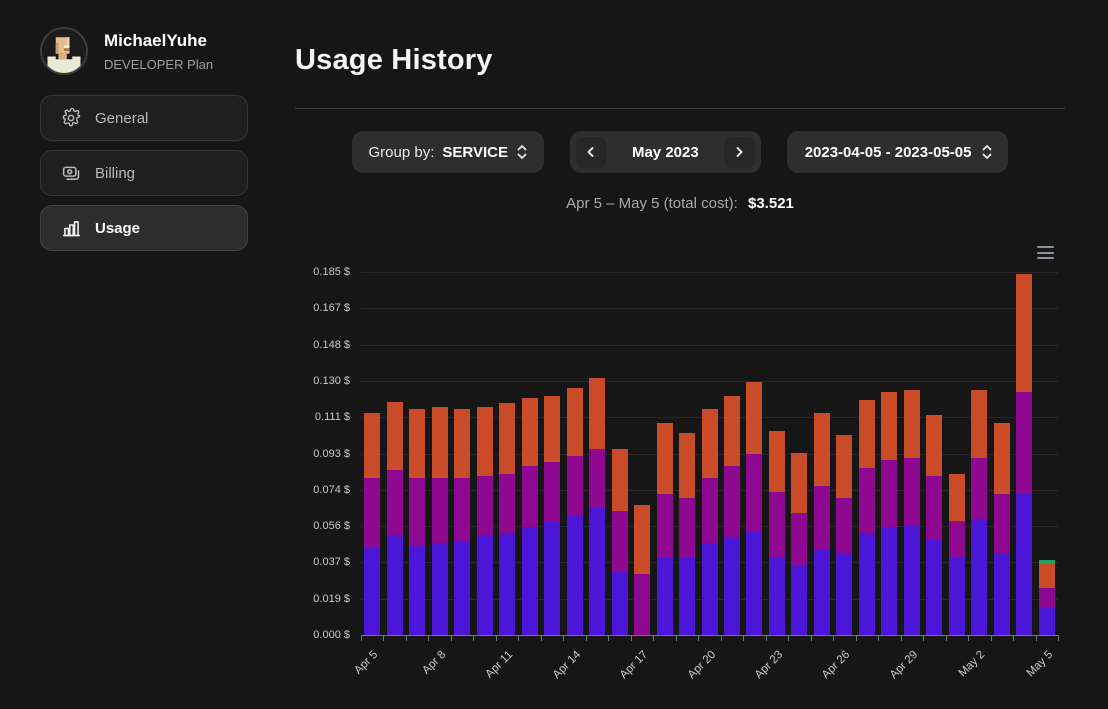 This screenshot has width=1108, height=709. What do you see at coordinates (485, 505) in the screenshot?
I see `bar-apr-10-purple-segment` at bounding box center [485, 505].